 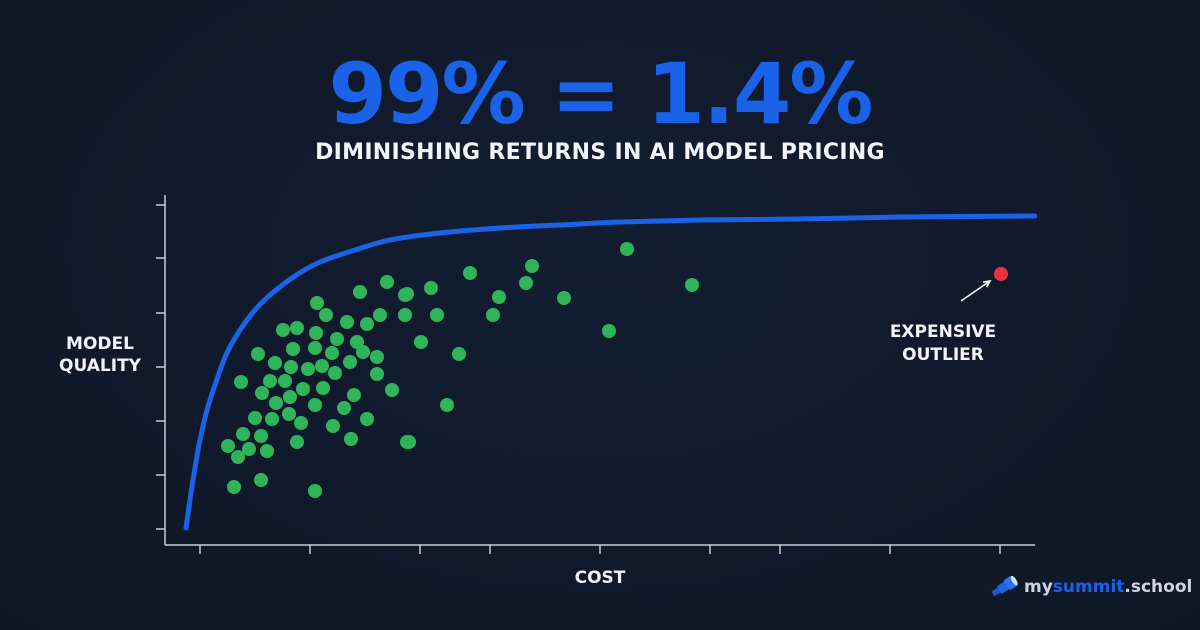 What do you see at coordinates (600, 578) in the screenshot?
I see `x-axis-label: COST` at bounding box center [600, 578].